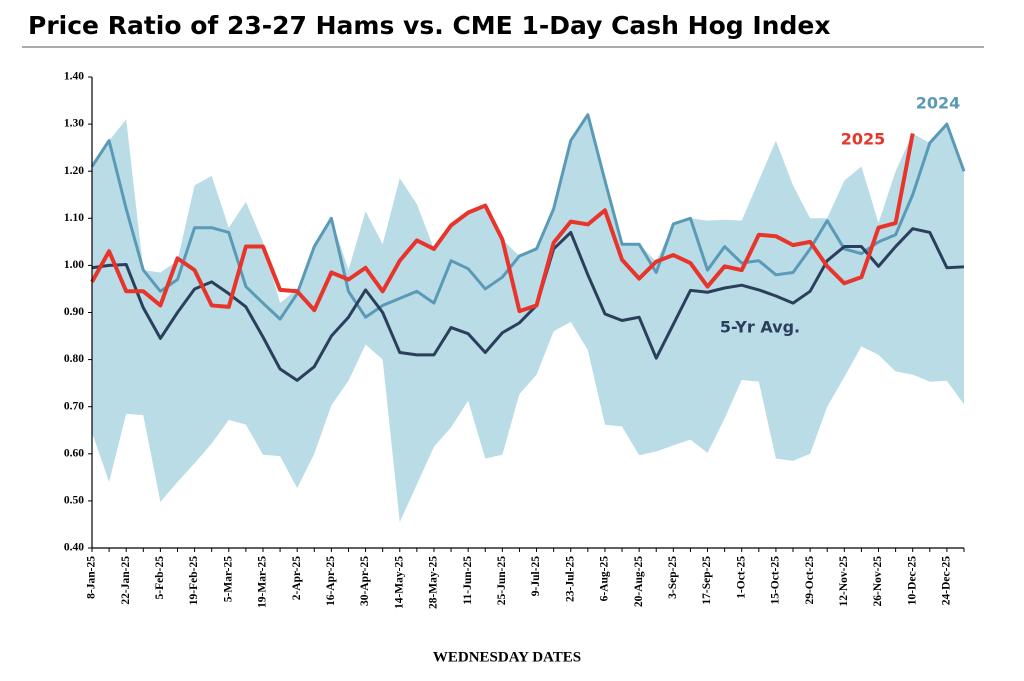  Describe the element at coordinates (365, 581) in the screenshot. I see `x-tick-label: 30-Apr-25` at that location.